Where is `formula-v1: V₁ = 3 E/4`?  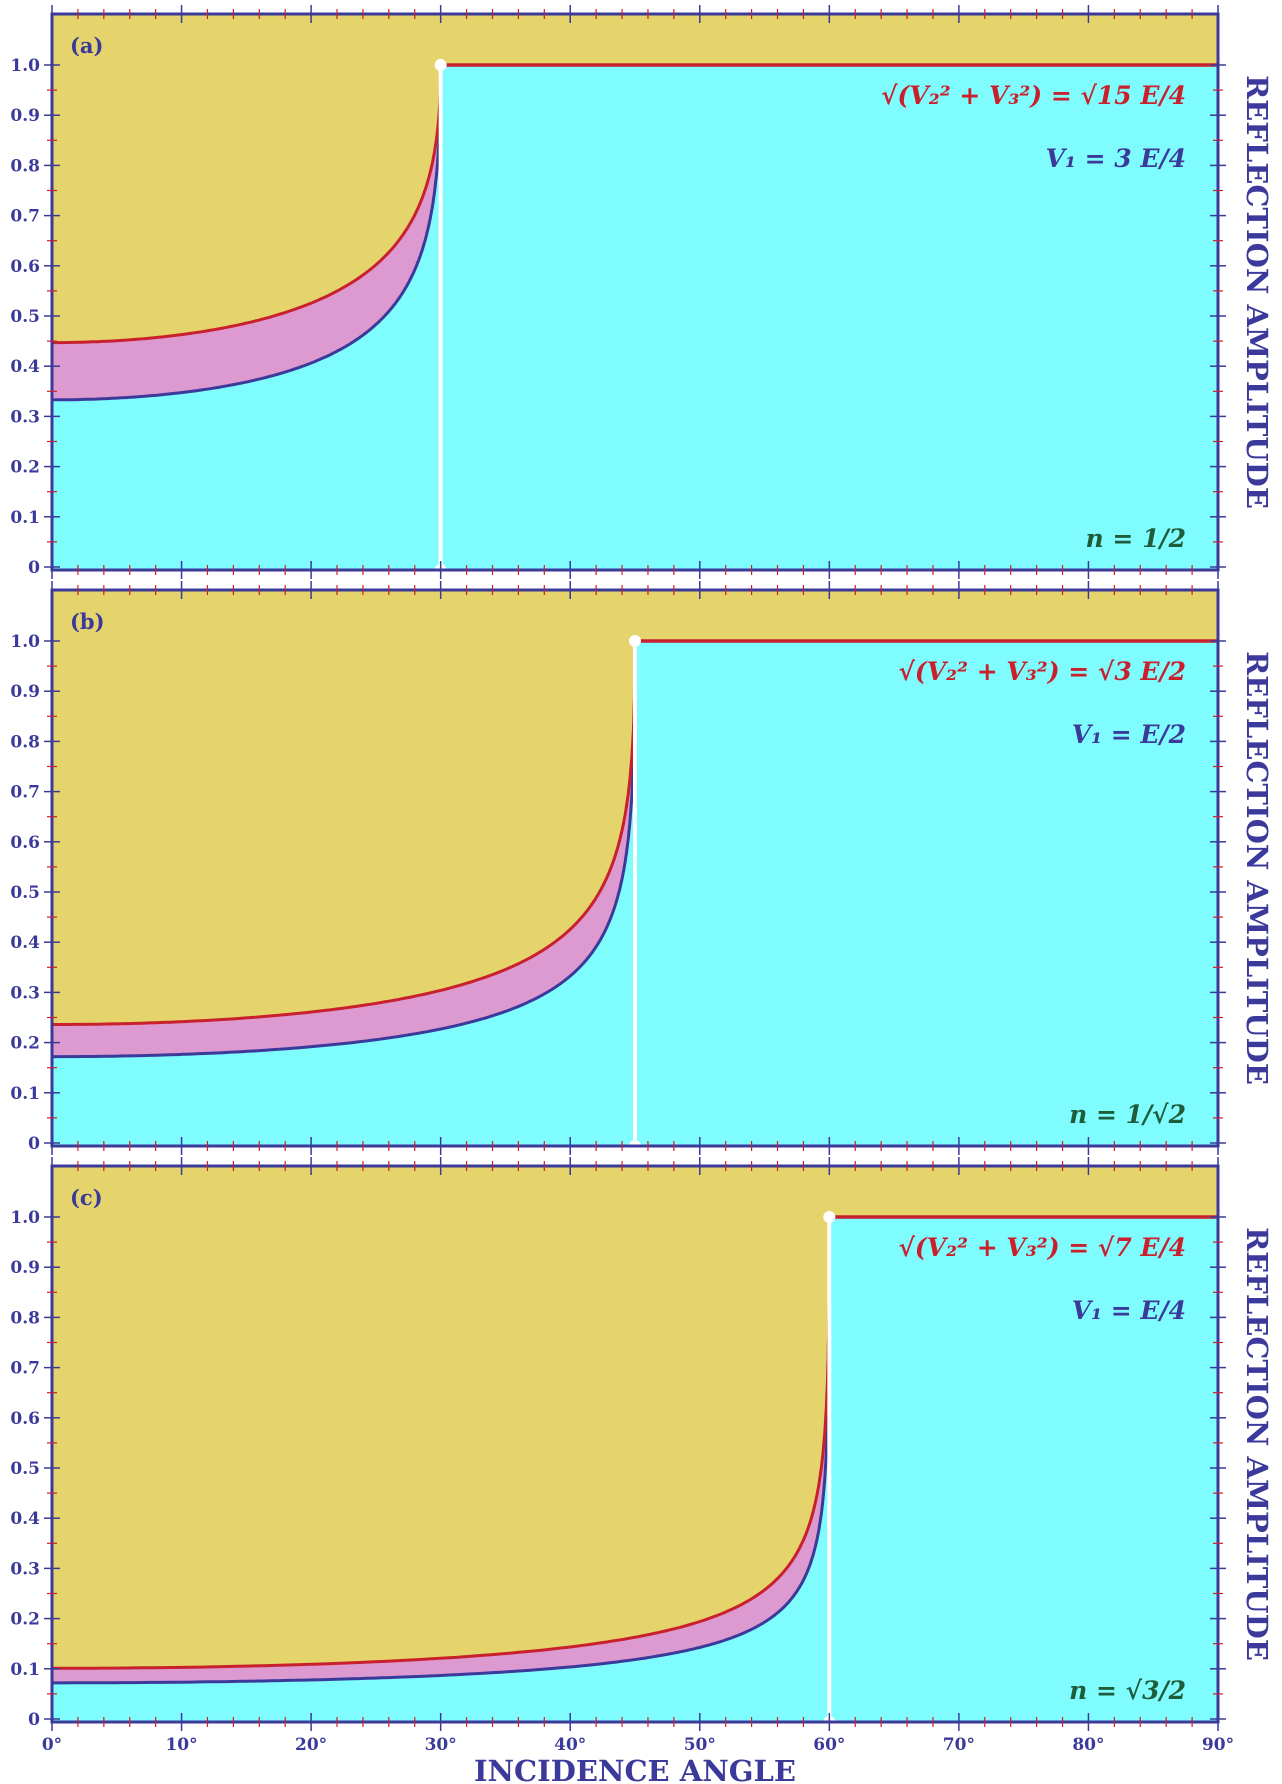
formula-v1: V₁ = 3 E/4 is located at coordinates (1116, 158).